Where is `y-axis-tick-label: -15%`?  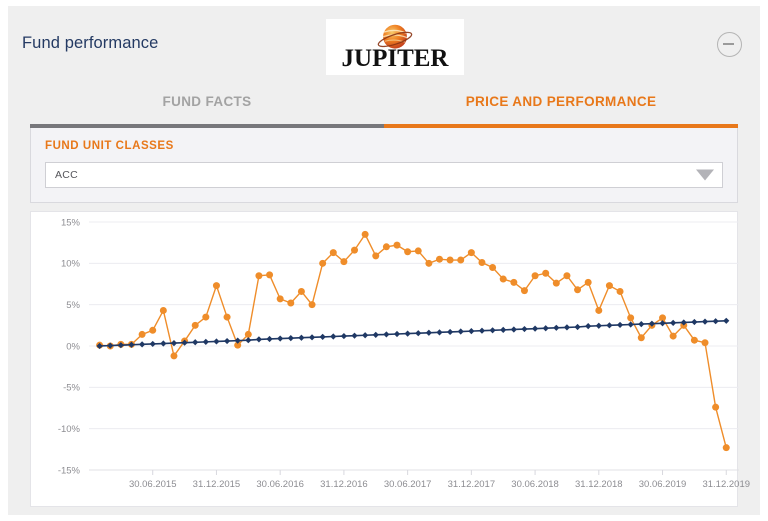
y-axis-tick-label: -15% is located at coordinates (69, 470).